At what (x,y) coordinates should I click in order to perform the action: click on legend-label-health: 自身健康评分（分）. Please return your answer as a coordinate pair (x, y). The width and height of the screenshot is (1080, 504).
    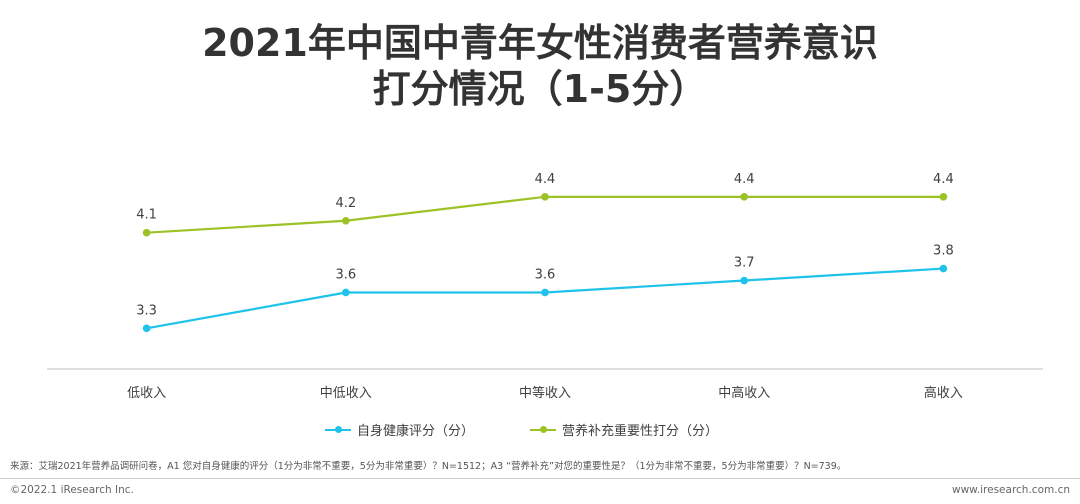
    Looking at the image, I should click on (416, 431).